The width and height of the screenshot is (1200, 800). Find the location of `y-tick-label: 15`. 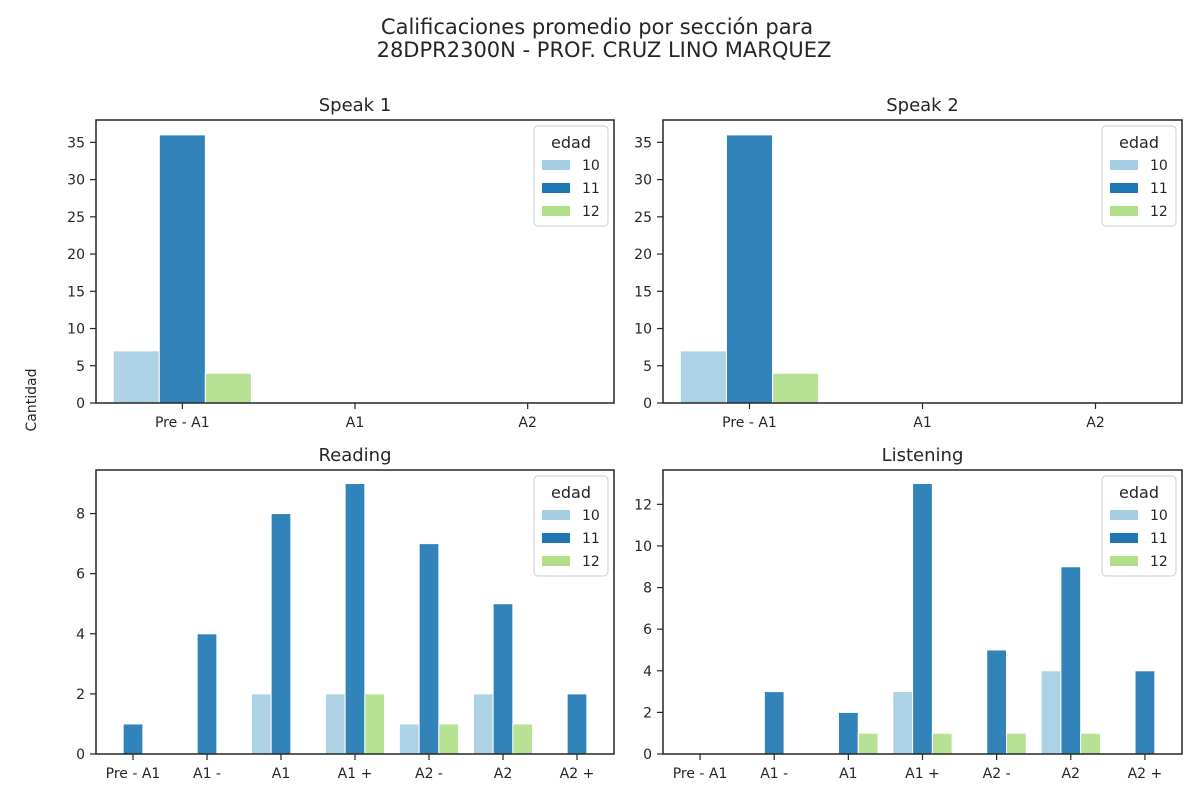

y-tick-label: 15 is located at coordinates (643, 292).